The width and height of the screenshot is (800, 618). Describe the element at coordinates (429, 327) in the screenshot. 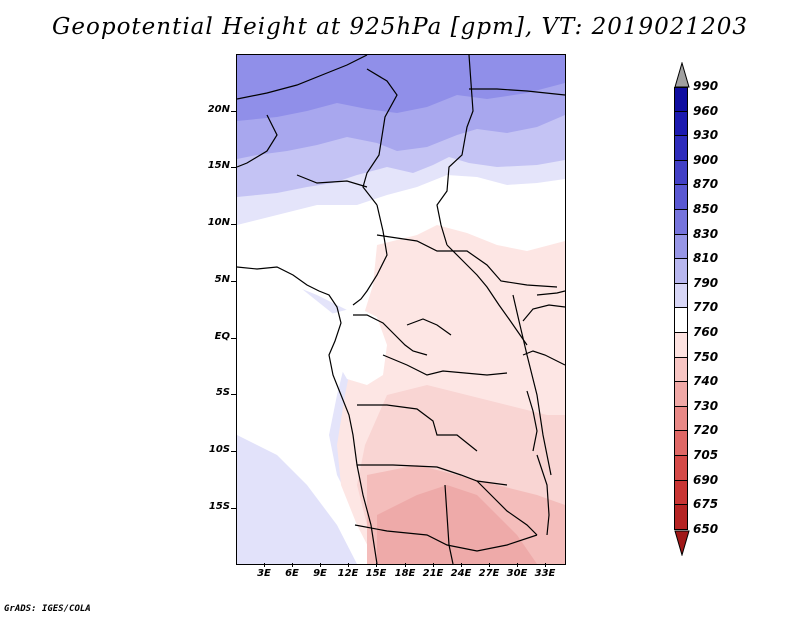

I see `lake-drc` at that location.